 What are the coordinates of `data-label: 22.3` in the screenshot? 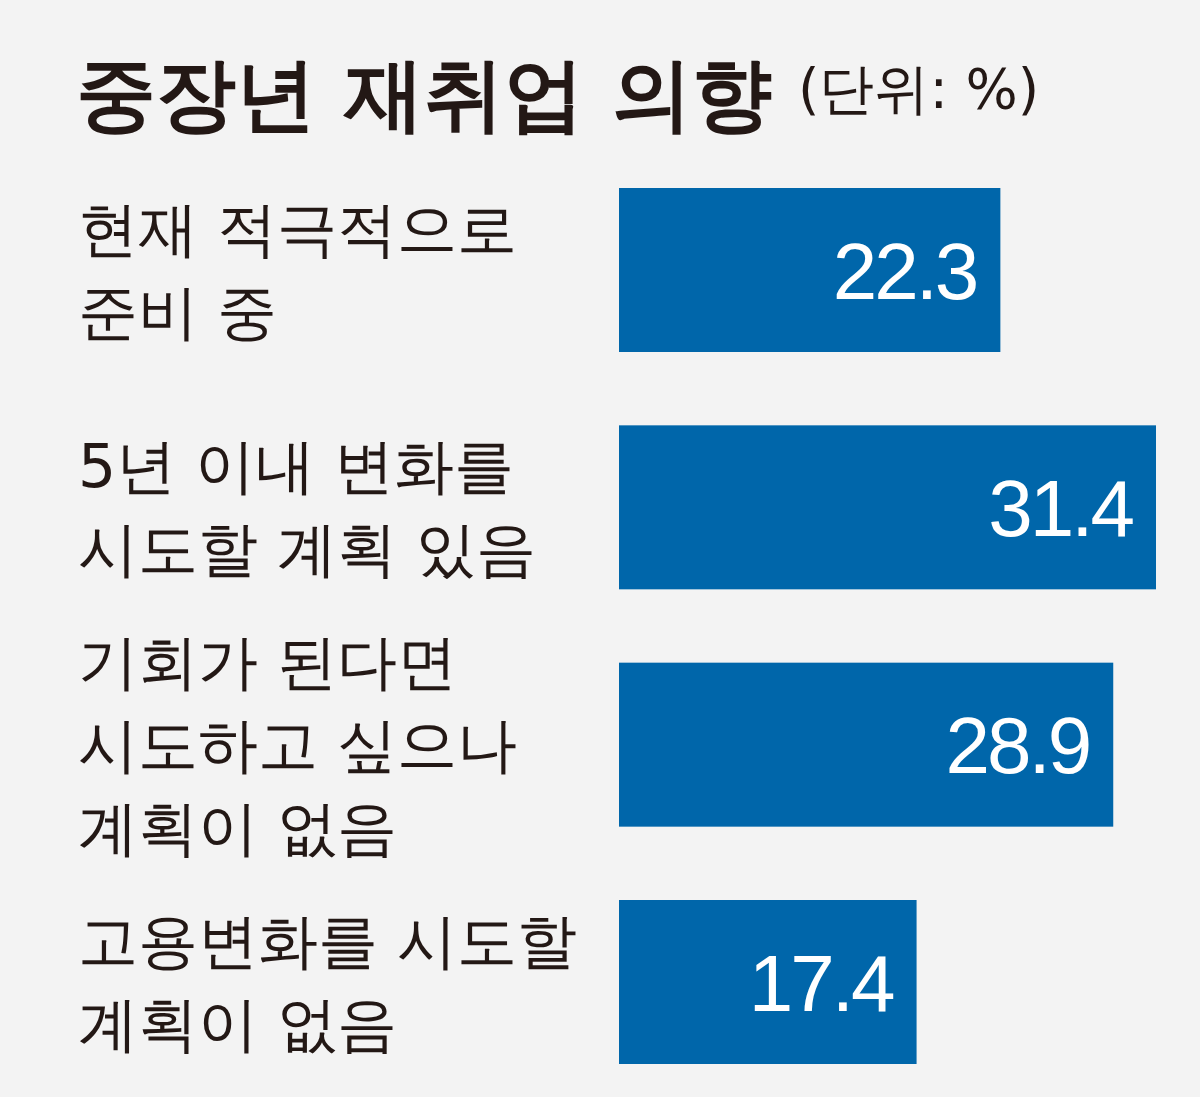 It's located at (904, 271).